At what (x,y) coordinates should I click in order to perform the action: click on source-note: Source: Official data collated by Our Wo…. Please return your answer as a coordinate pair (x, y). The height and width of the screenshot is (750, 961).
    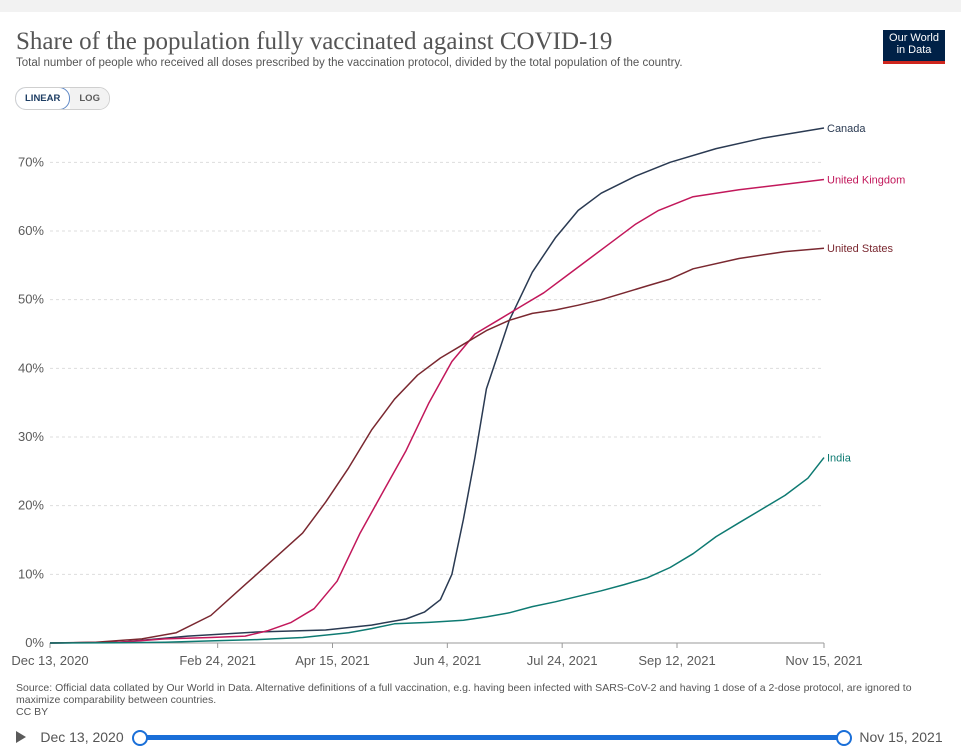
    Looking at the image, I should click on (476, 700).